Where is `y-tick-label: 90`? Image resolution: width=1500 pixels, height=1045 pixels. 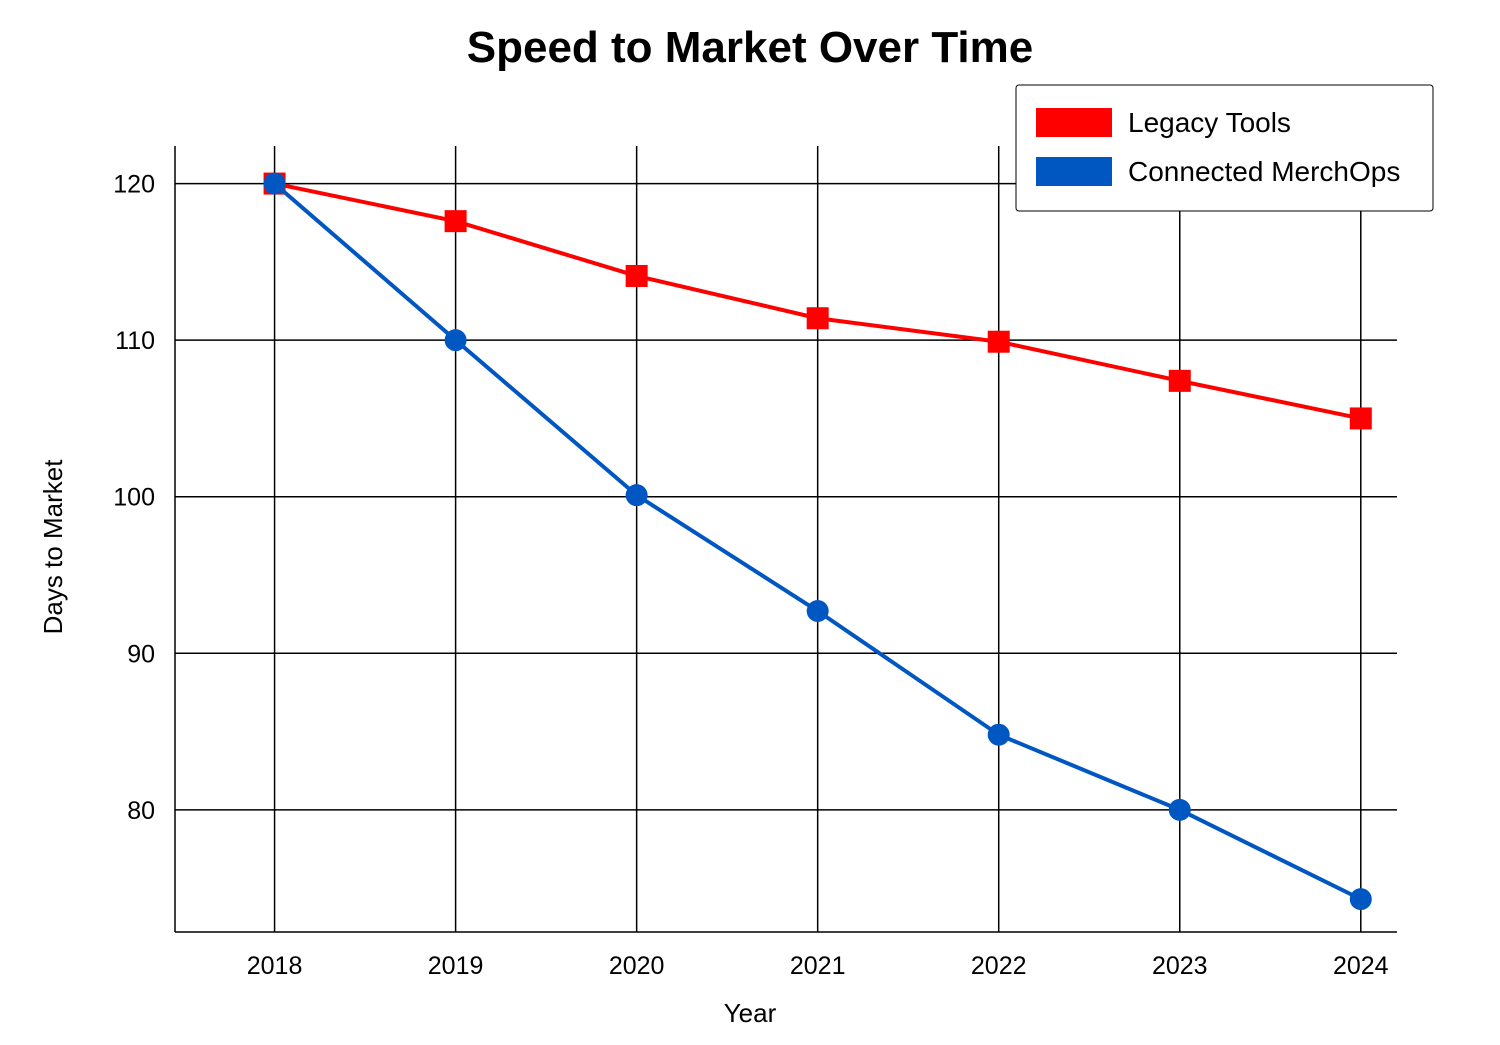 y-tick-label: 90 is located at coordinates (141, 654).